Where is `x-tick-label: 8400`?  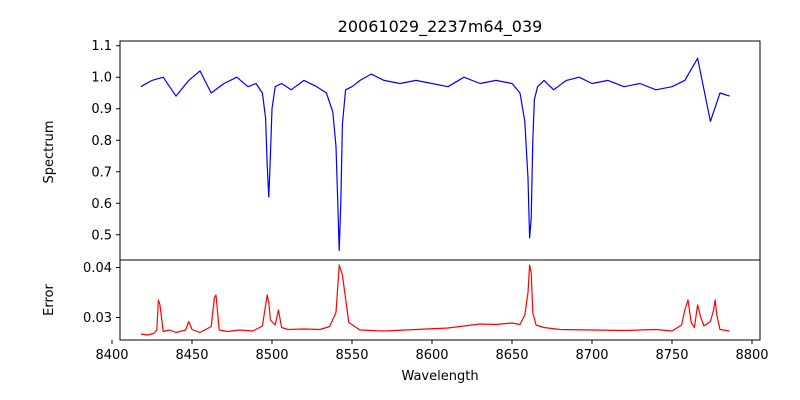
x-tick-label: 8400 is located at coordinates (111, 355).